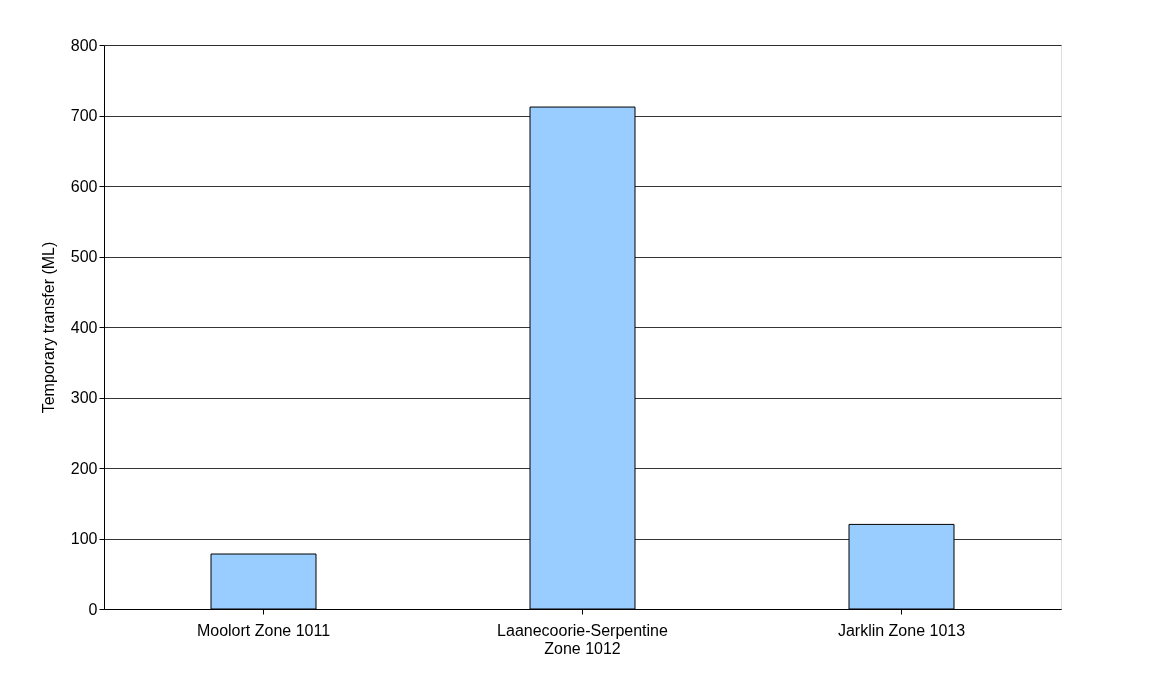 The image size is (1149, 698). Describe the element at coordinates (84, 186) in the screenshot. I see `y-tick-label: 600` at that location.